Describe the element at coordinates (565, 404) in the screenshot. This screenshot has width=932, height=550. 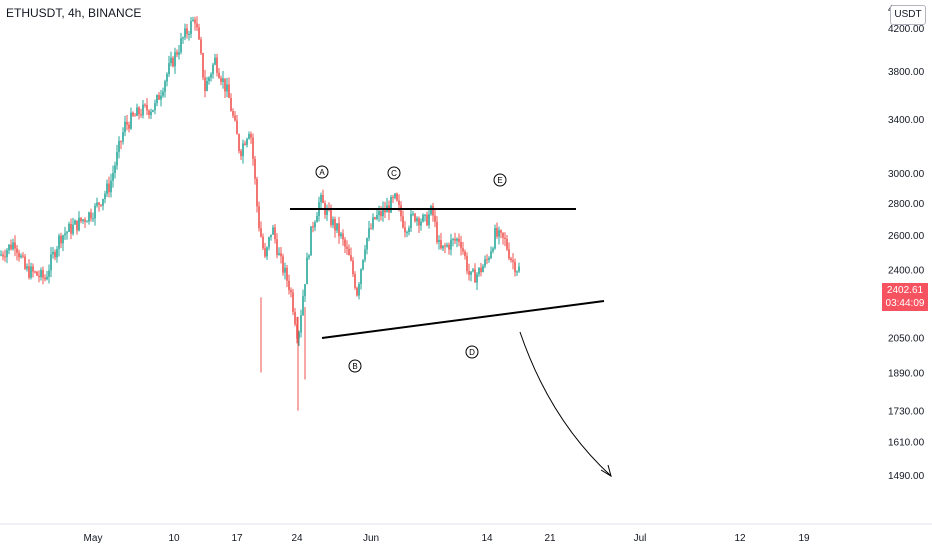
I see `projection-curve` at that location.